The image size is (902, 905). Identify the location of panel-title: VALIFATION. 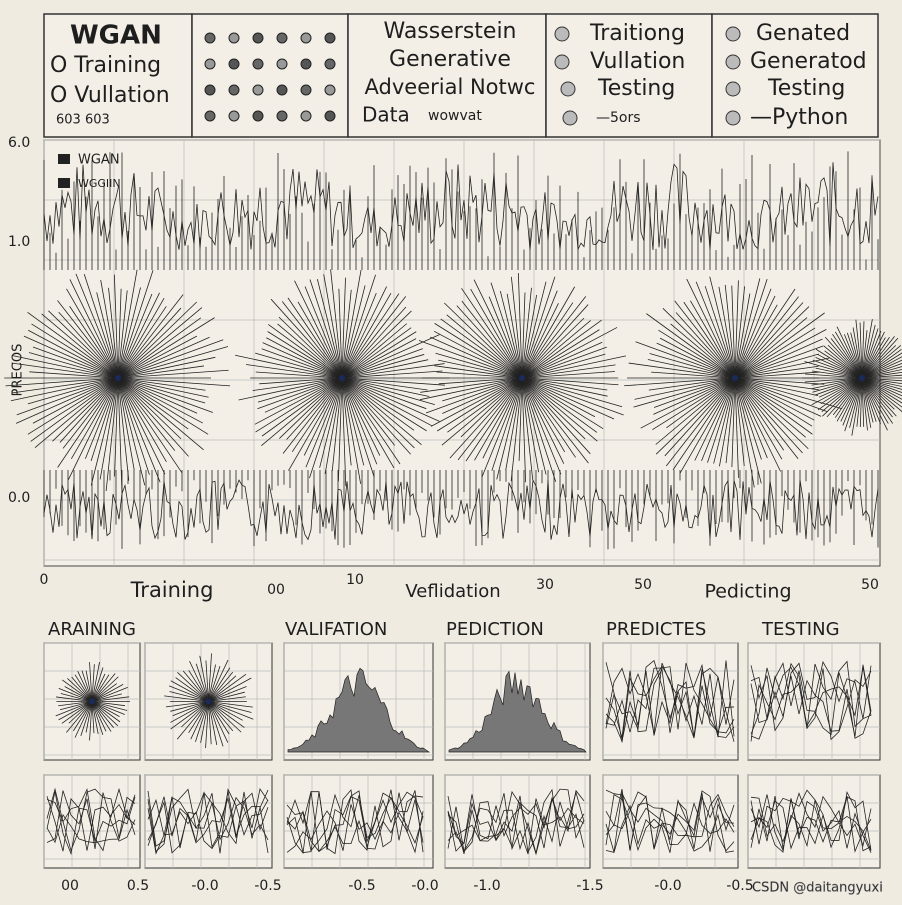
(336, 629).